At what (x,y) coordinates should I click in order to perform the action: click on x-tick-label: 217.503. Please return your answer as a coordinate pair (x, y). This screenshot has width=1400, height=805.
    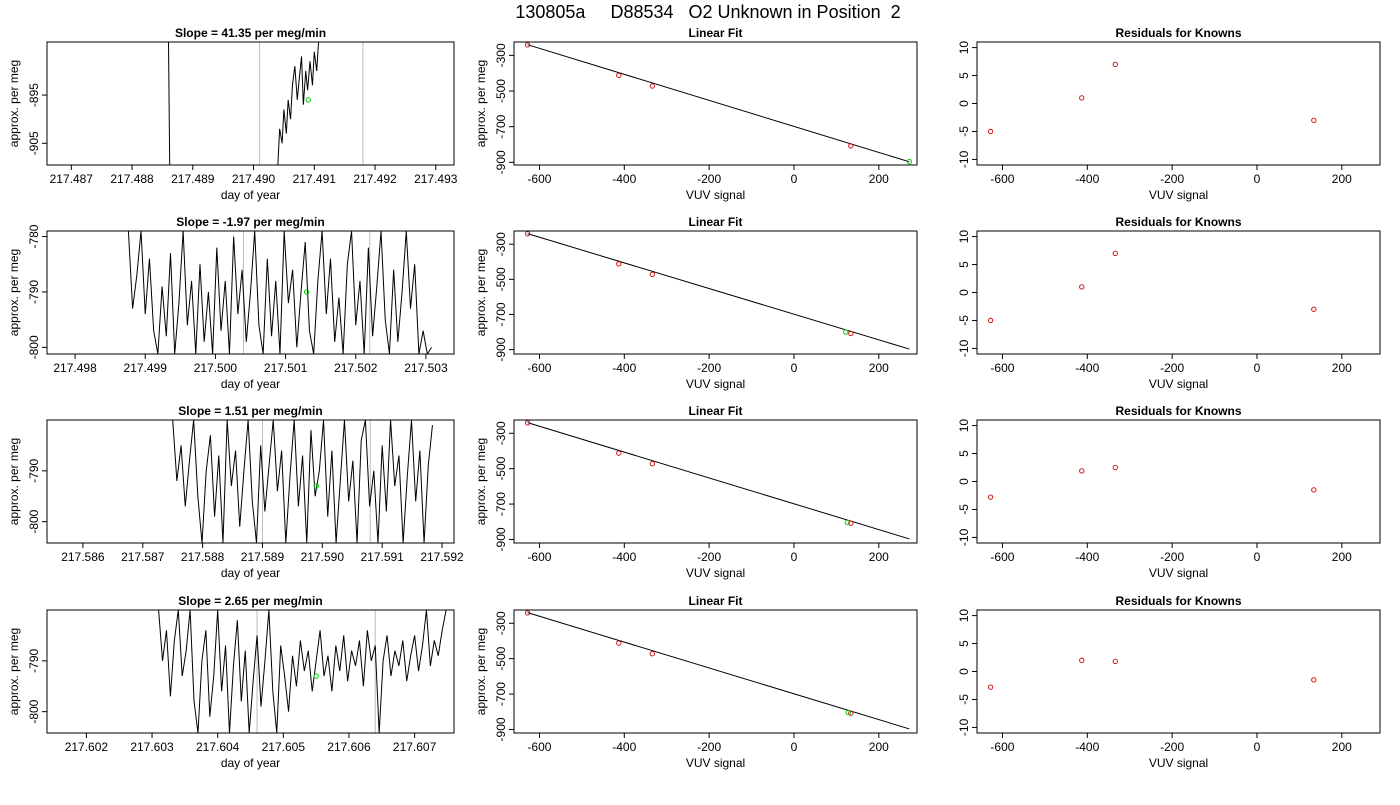
    Looking at the image, I should click on (426, 368).